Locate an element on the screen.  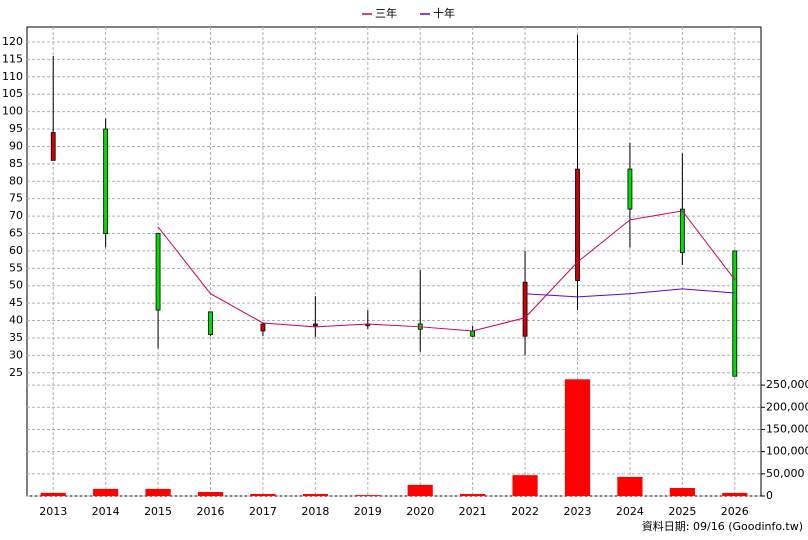
x-tick-label: 2018 is located at coordinates (315, 511).